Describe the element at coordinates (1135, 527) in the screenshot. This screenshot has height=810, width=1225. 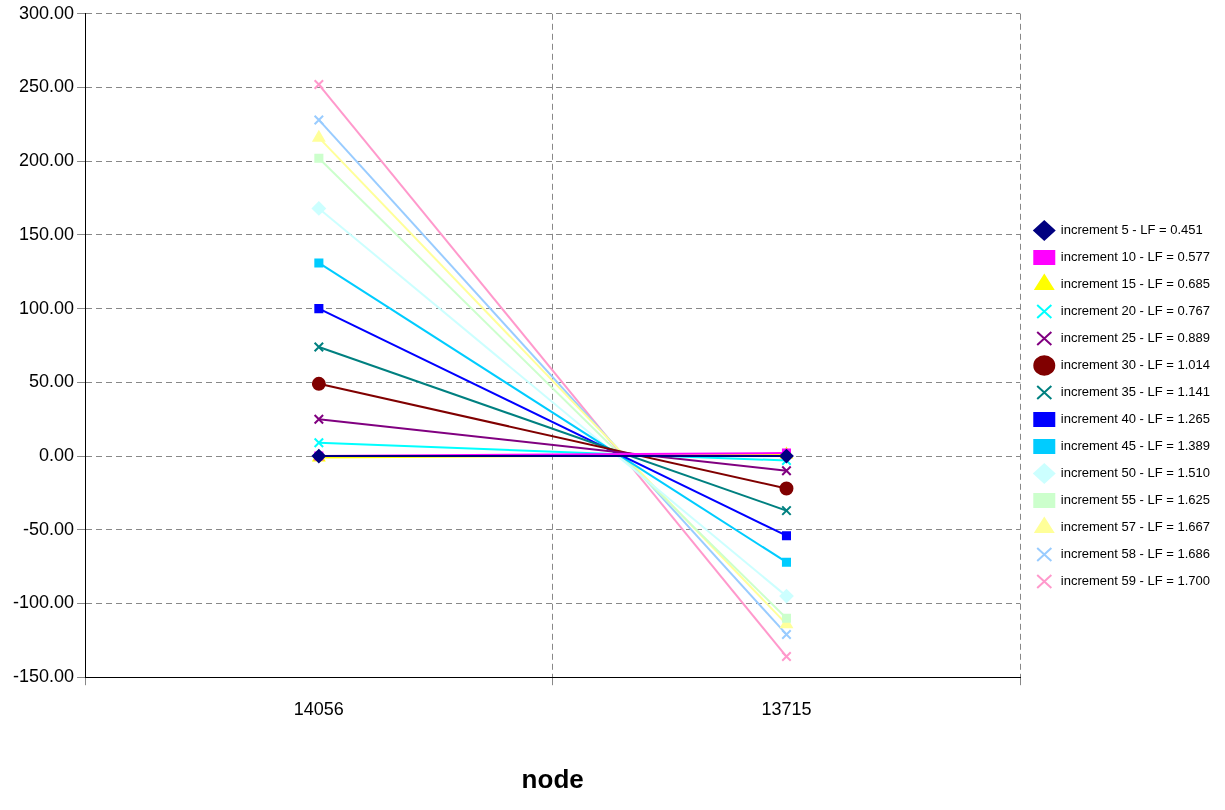
I see `legend-label: increment 57 - LF = 1.667` at that location.